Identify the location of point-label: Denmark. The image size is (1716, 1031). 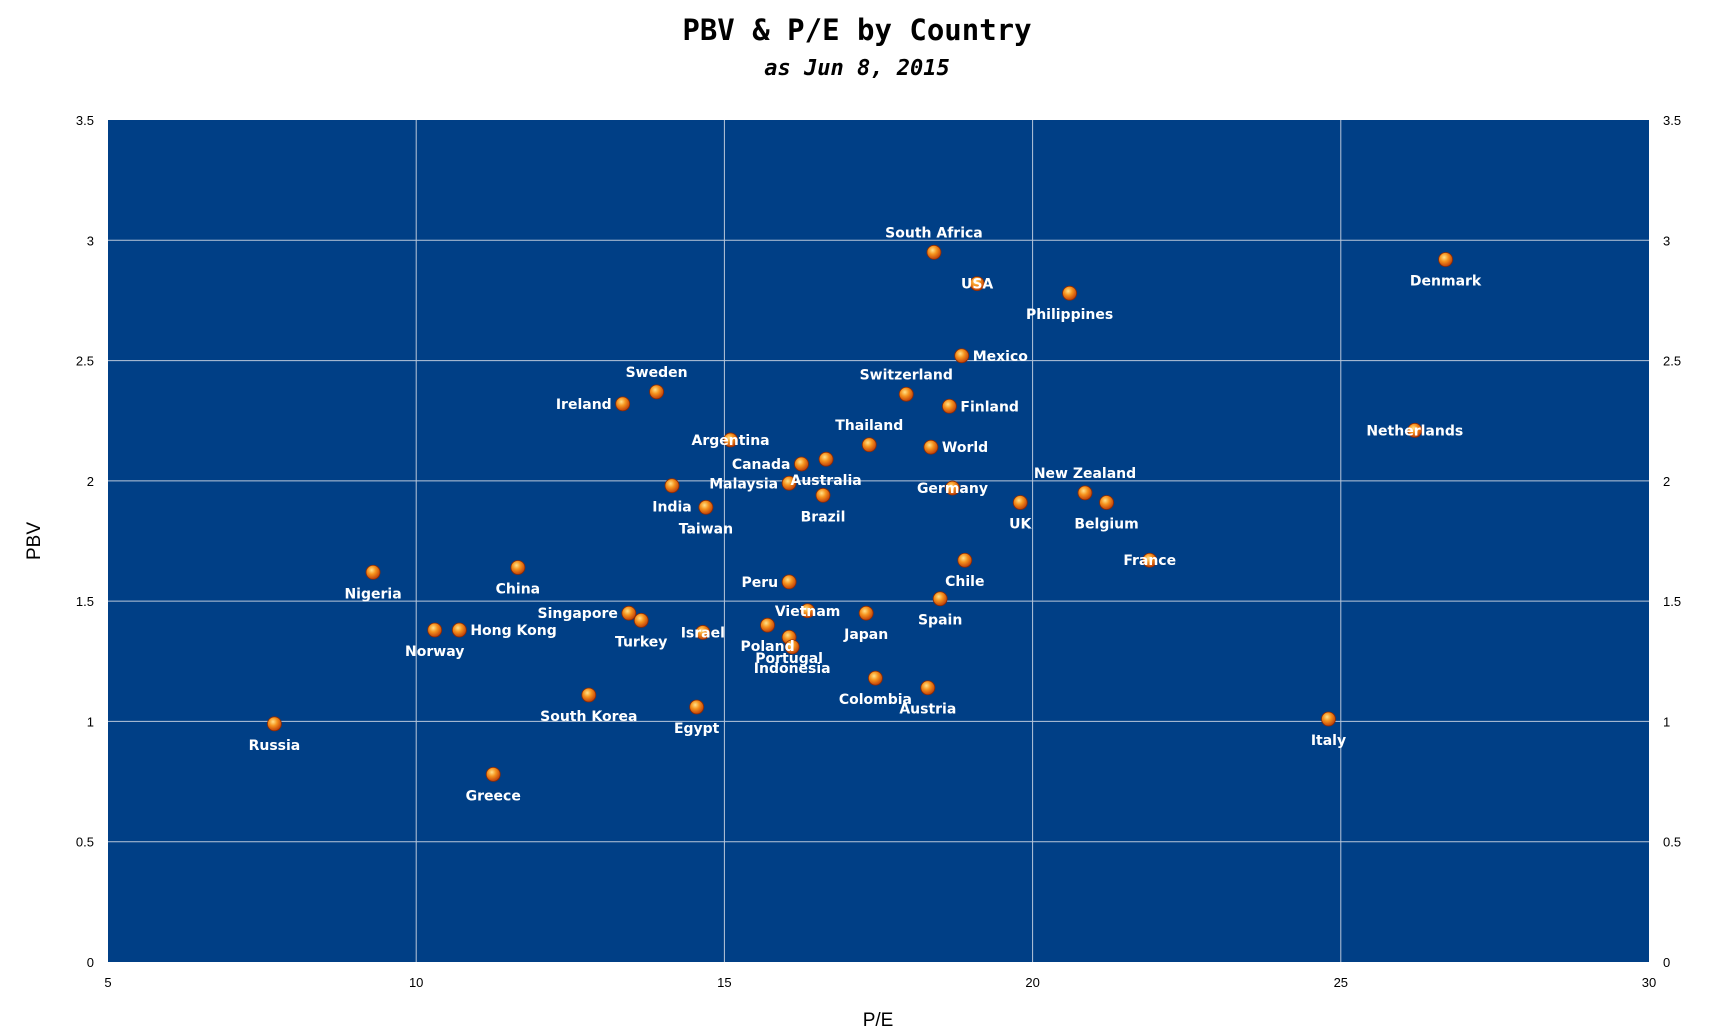
(1446, 282).